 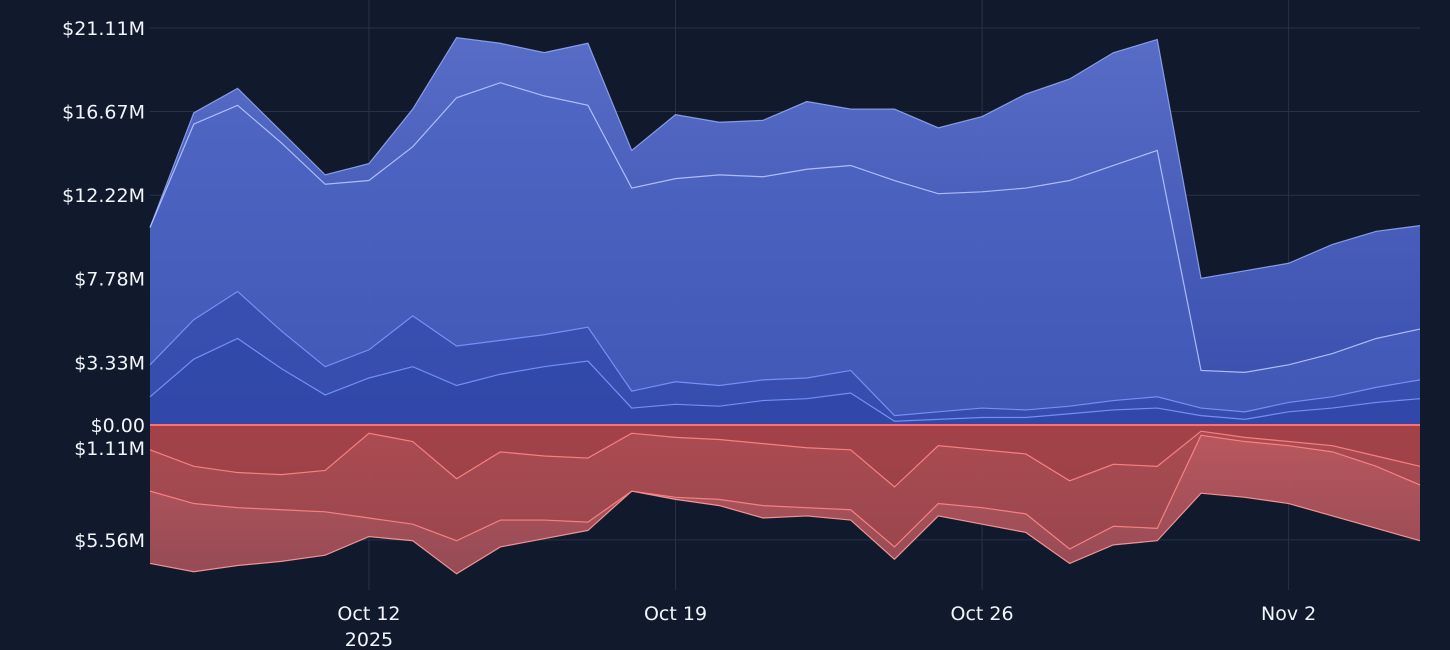 What do you see at coordinates (109, 541) in the screenshot?
I see `y-tick-label-bottom-1: $5.56M` at bounding box center [109, 541].